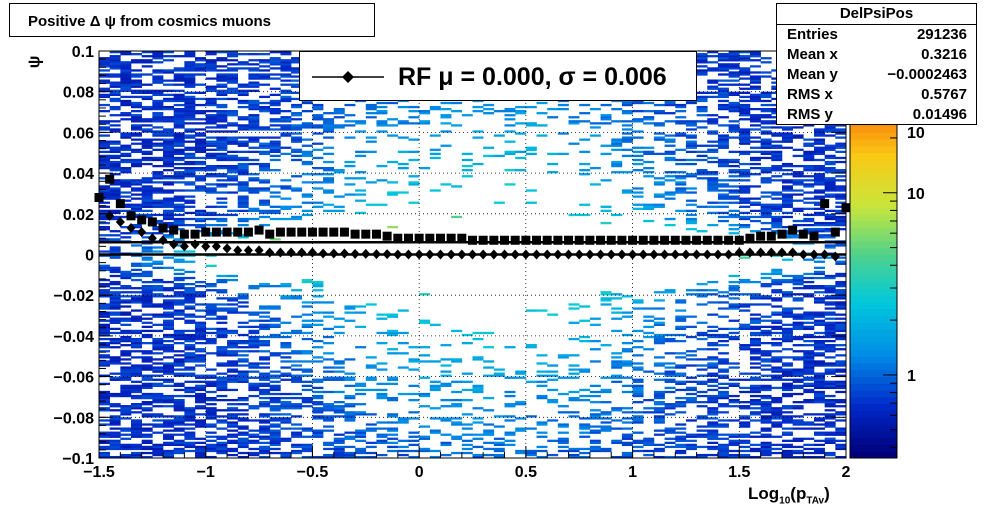  What do you see at coordinates (916, 133) in the screenshot?
I see `palette-label: 10` at bounding box center [916, 133].